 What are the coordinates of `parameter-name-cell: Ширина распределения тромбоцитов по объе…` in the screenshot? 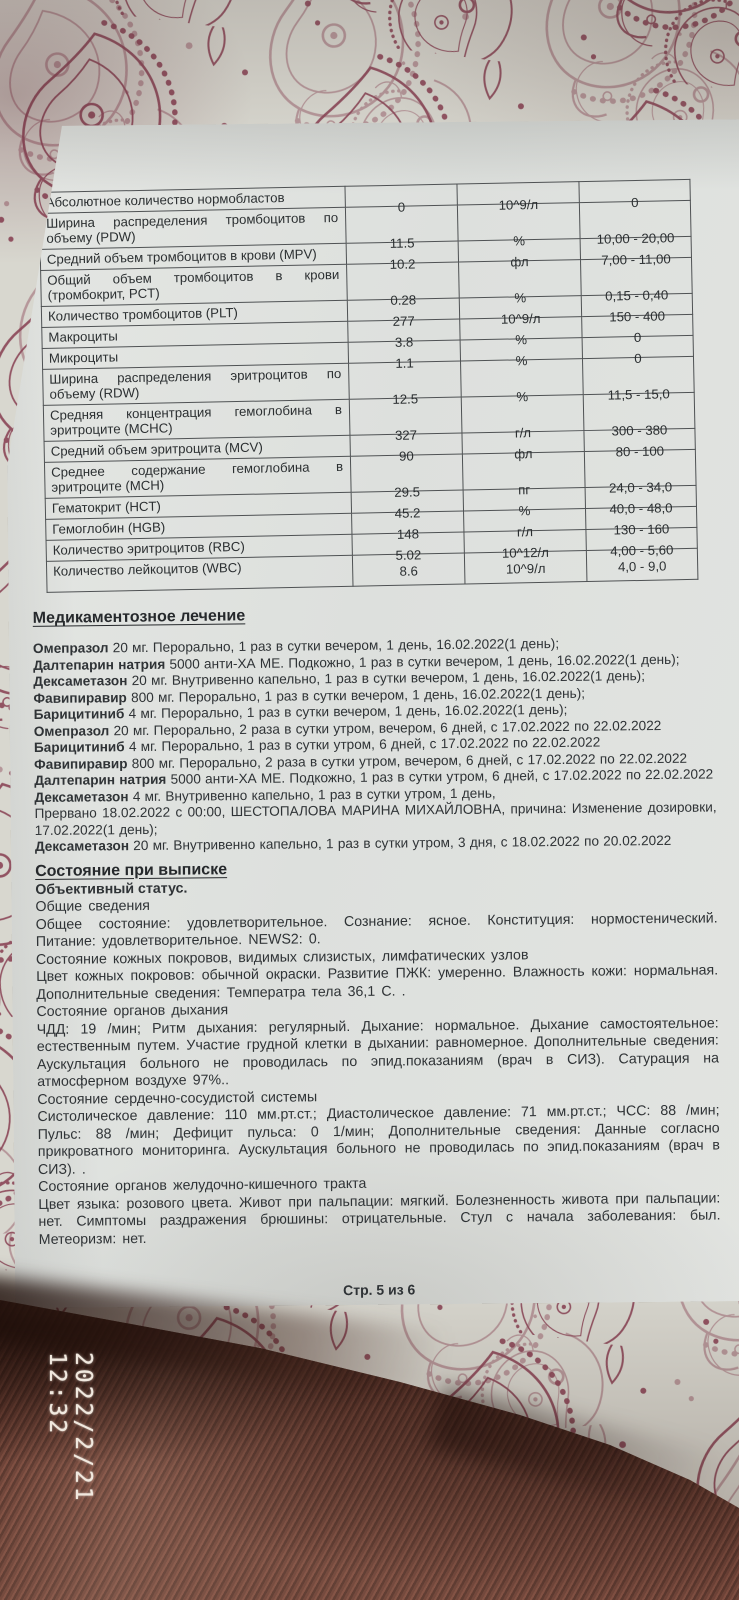 It's located at (192, 228).